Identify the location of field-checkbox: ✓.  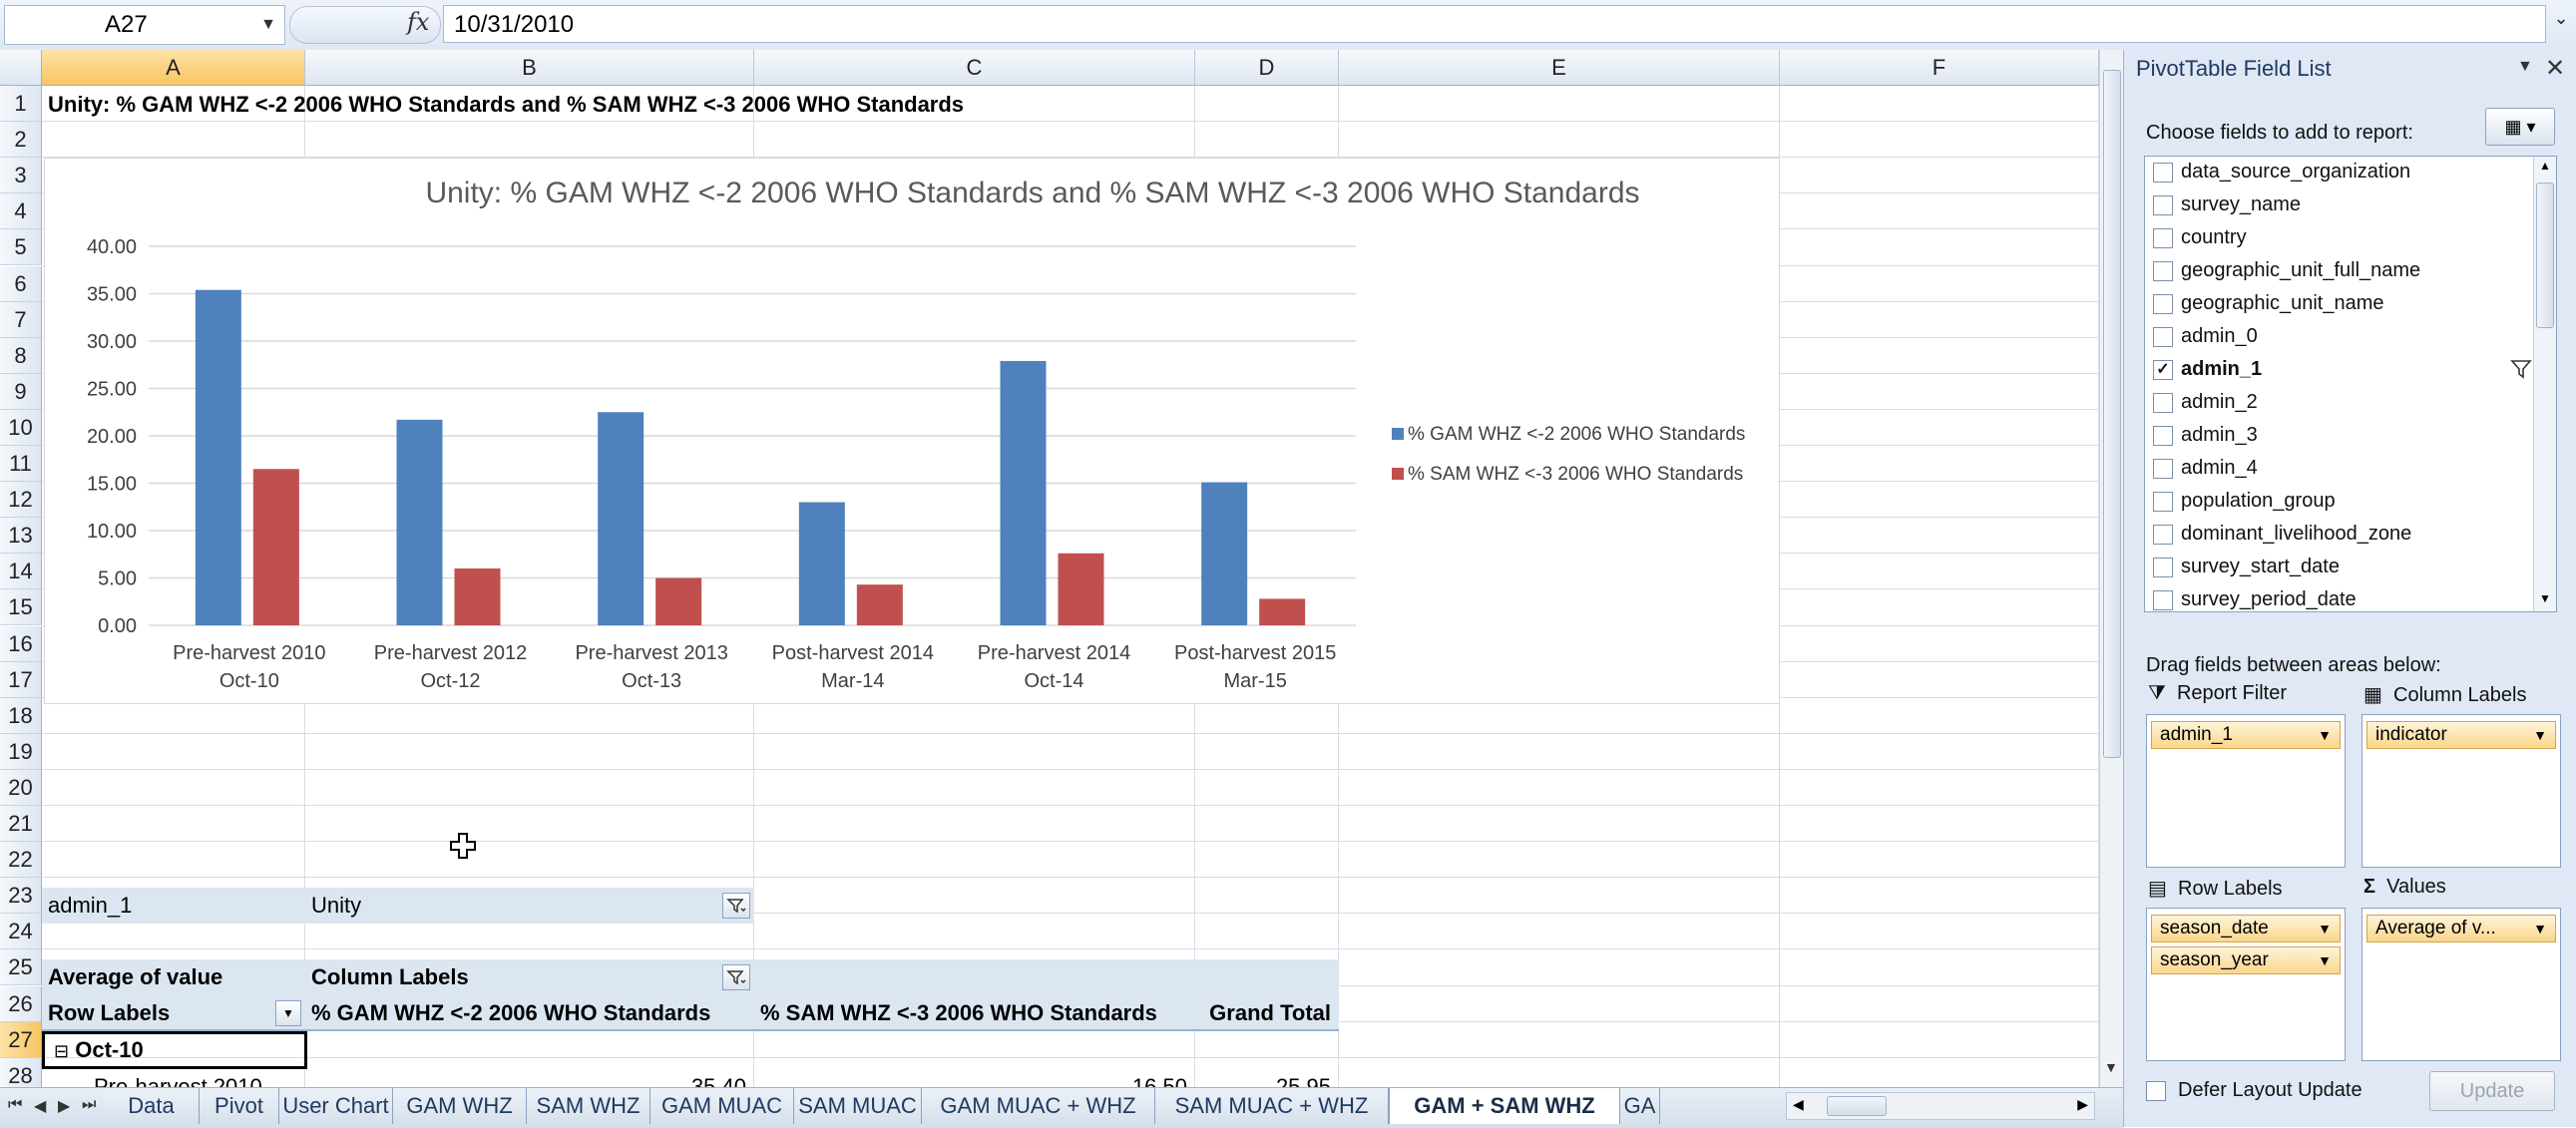
(2163, 369).